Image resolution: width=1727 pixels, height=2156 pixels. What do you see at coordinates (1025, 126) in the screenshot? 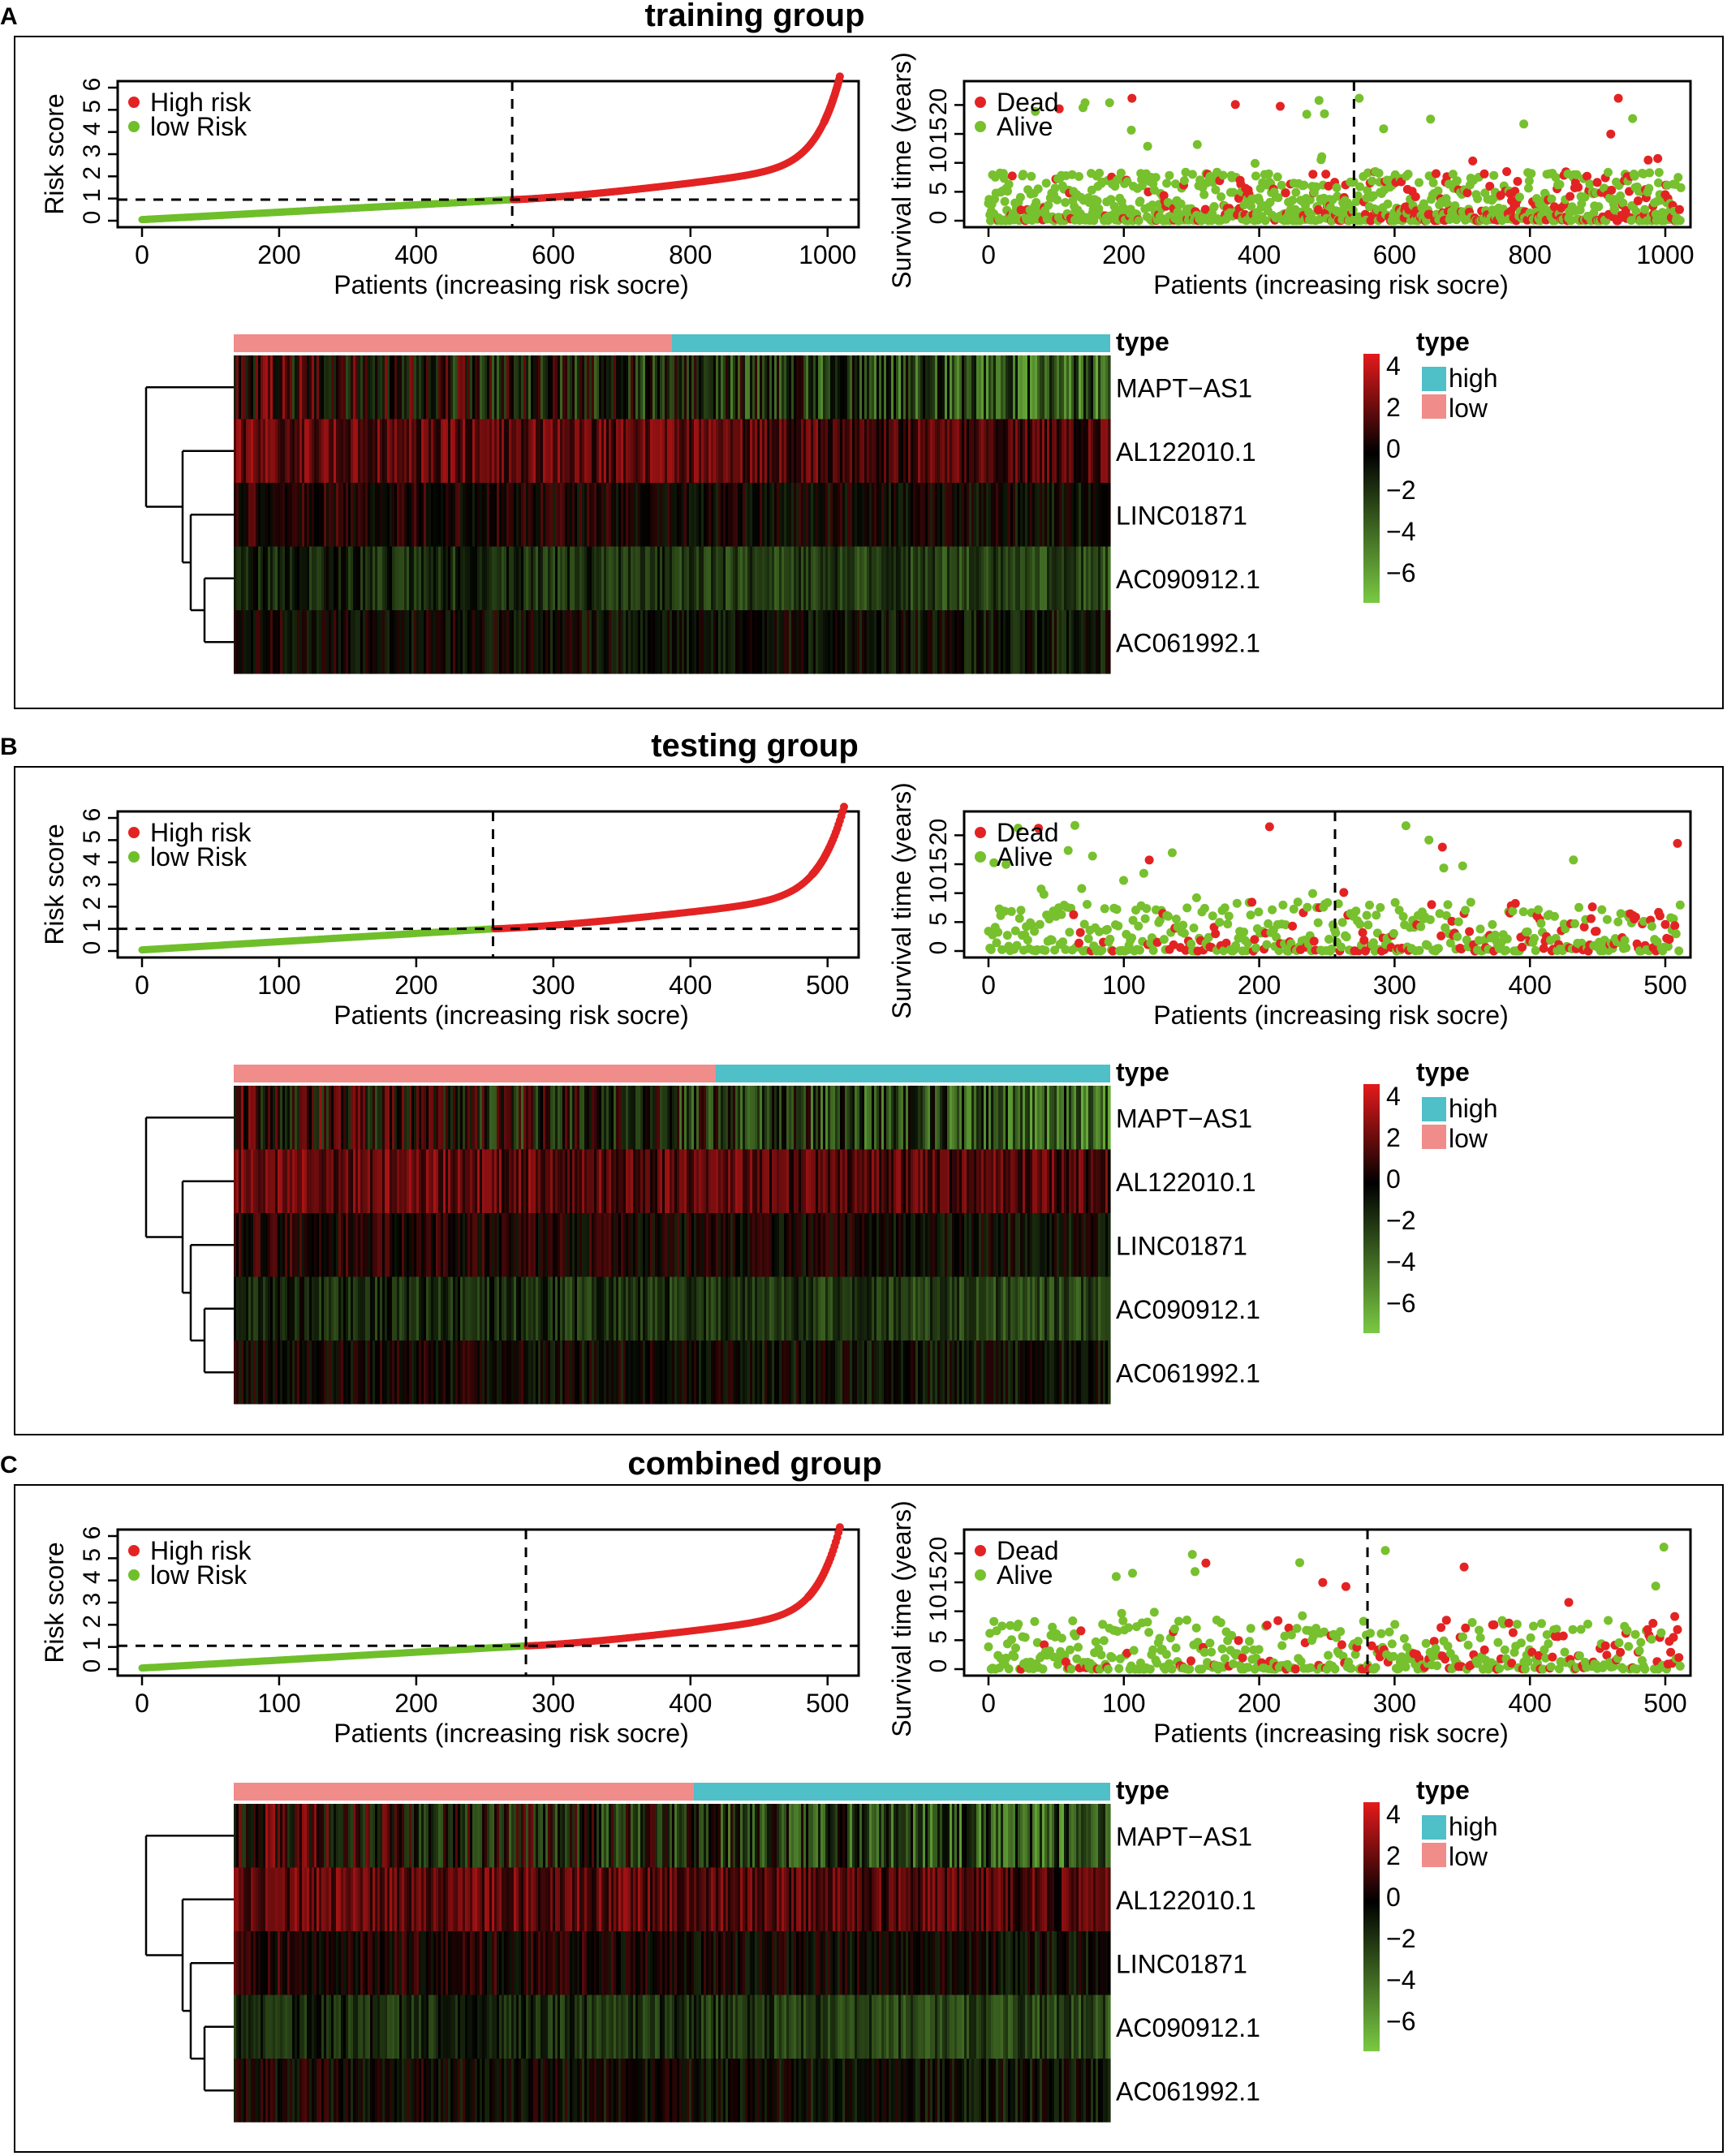
I see `legend-alive: Alive` at bounding box center [1025, 126].